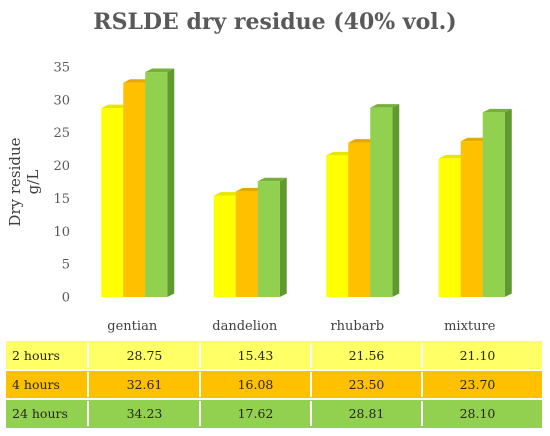 The width and height of the screenshot is (550, 436). I want to click on table-cell-value: 17.62, so click(256, 413).